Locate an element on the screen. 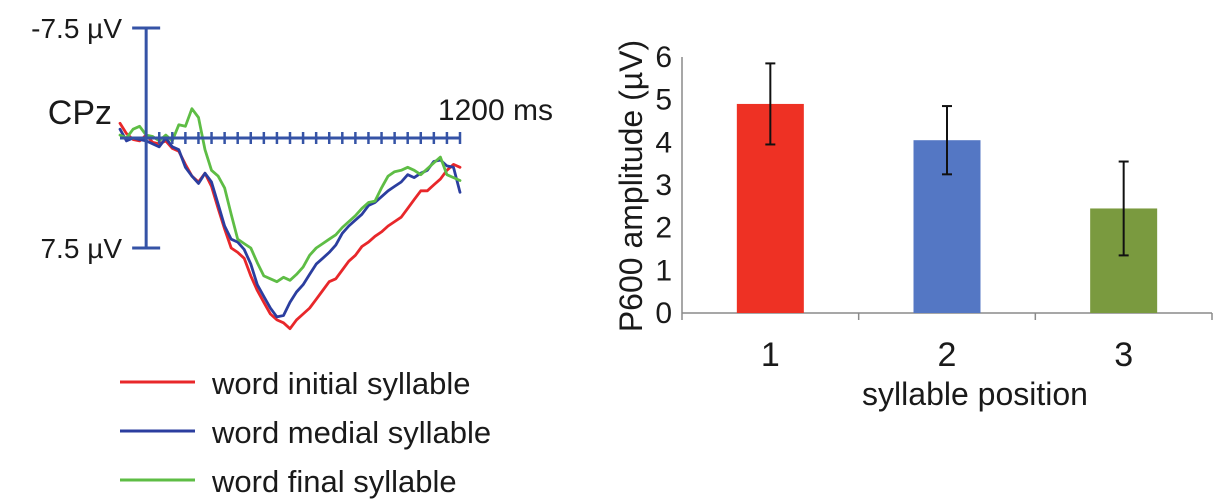  y-tick-label-3: 3 is located at coordinates (663, 185).